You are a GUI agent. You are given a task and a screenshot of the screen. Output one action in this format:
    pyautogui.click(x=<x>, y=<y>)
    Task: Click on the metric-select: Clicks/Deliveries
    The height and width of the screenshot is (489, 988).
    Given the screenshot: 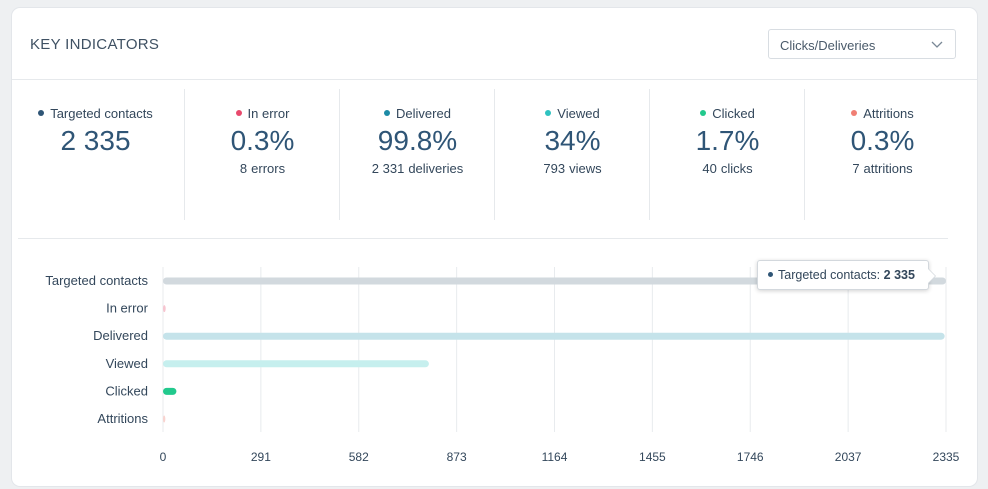 What is the action you would take?
    pyautogui.click(x=862, y=44)
    